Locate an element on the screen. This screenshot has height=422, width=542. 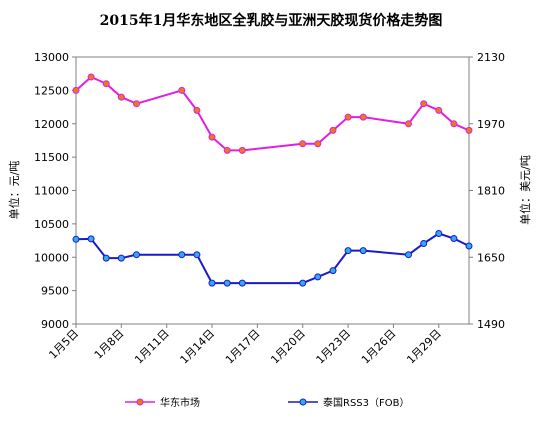
x-tick-label: 1月5日 is located at coordinates (63, 344).